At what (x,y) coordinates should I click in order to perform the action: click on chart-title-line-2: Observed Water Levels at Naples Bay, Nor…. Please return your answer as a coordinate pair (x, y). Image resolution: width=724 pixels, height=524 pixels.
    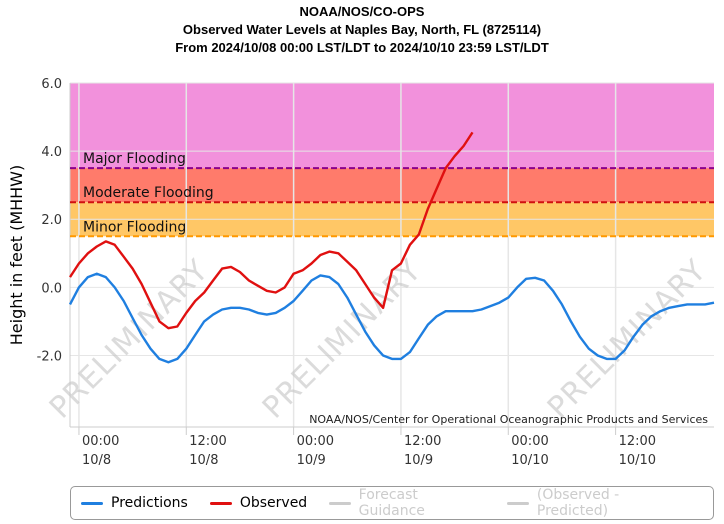
    Looking at the image, I should click on (362, 29).